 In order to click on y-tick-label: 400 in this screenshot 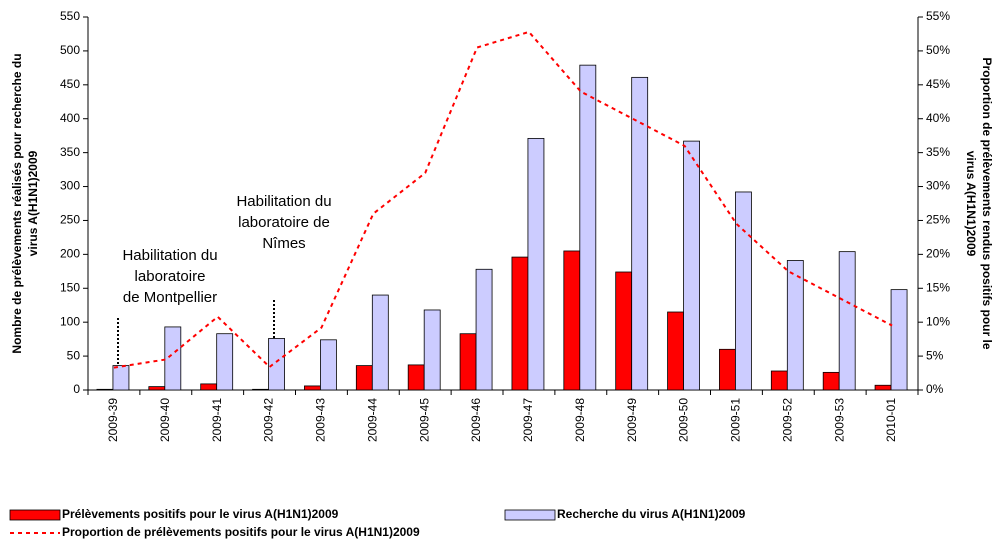, I will do `click(70, 118)`.